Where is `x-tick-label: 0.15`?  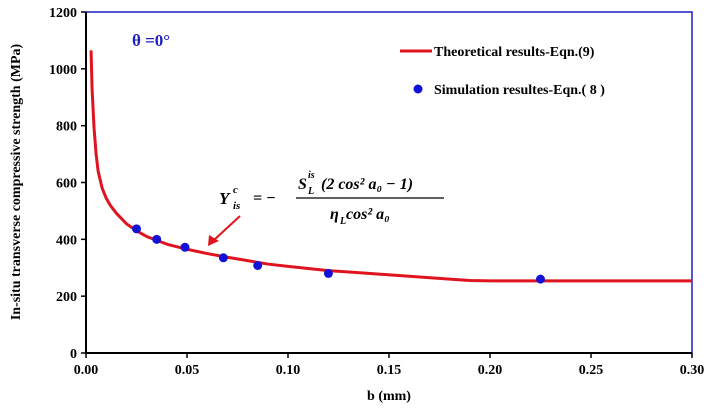 x-tick-label: 0.15 is located at coordinates (389, 370).